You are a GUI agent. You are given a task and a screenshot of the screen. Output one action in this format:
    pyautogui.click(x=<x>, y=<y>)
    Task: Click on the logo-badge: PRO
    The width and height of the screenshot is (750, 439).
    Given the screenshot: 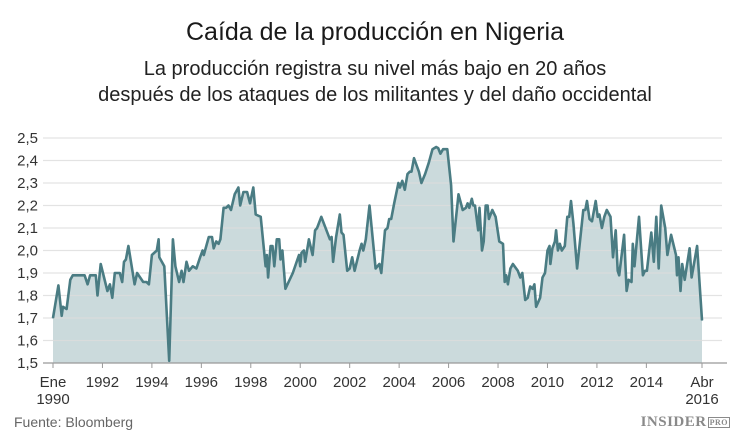 What is the action you would take?
    pyautogui.click(x=718, y=423)
    